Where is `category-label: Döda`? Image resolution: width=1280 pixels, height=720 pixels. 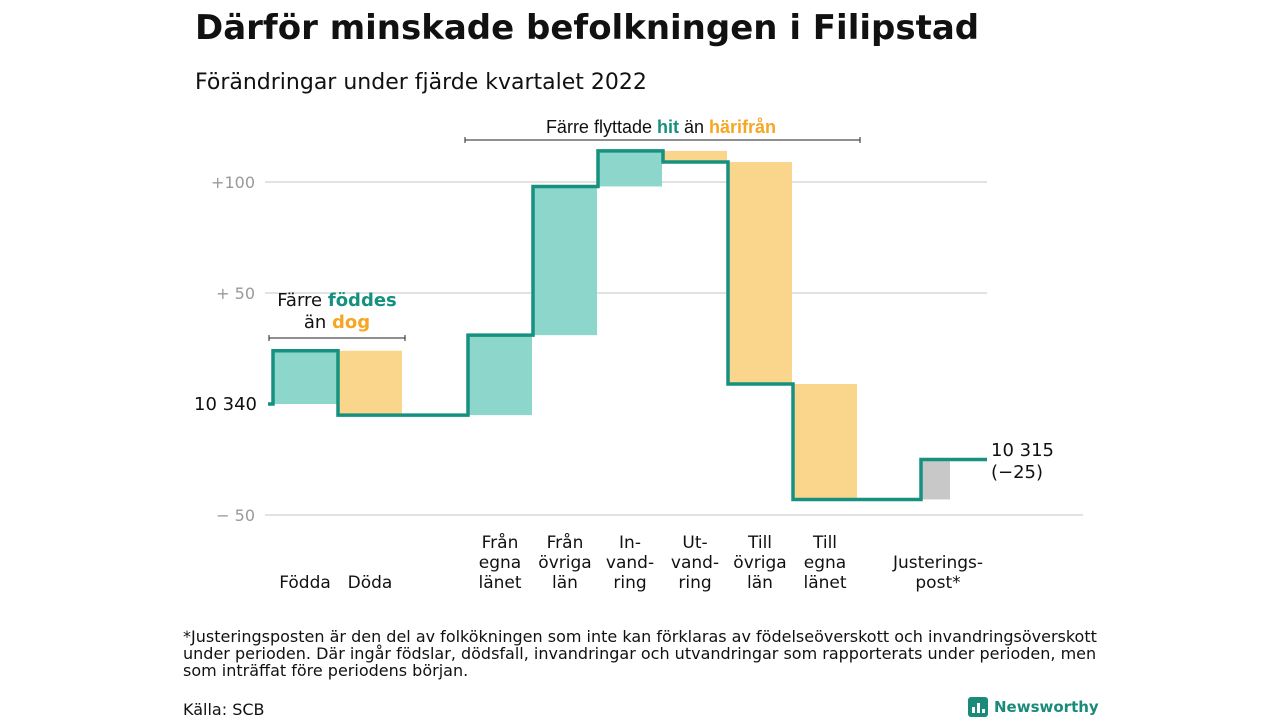 category-label: Döda is located at coordinates (370, 583).